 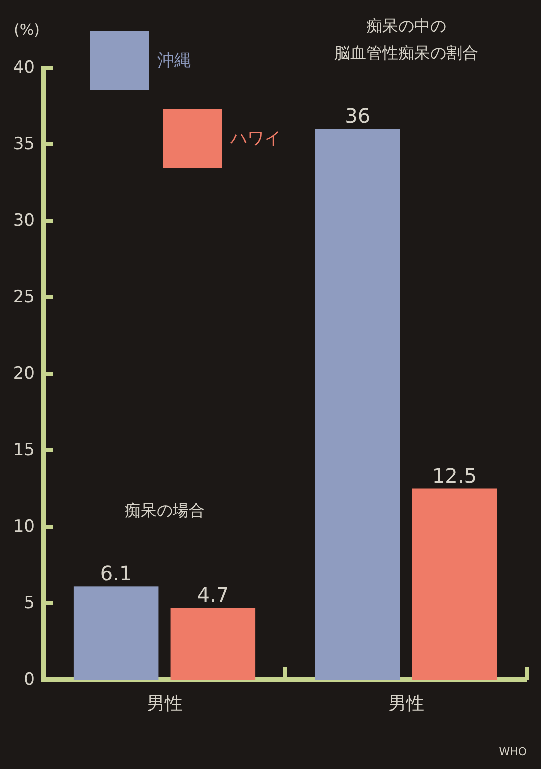 What do you see at coordinates (24, 298) in the screenshot?
I see `y-tick-label: 25` at bounding box center [24, 298].